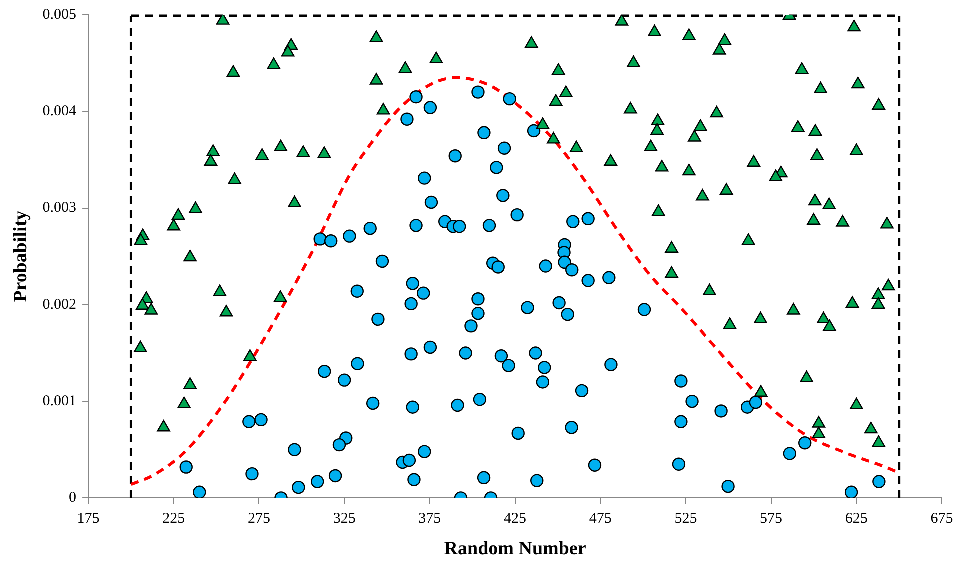 The width and height of the screenshot is (960, 569). Describe the element at coordinates (21, 256) in the screenshot. I see `y-axis-title: Probability` at that location.